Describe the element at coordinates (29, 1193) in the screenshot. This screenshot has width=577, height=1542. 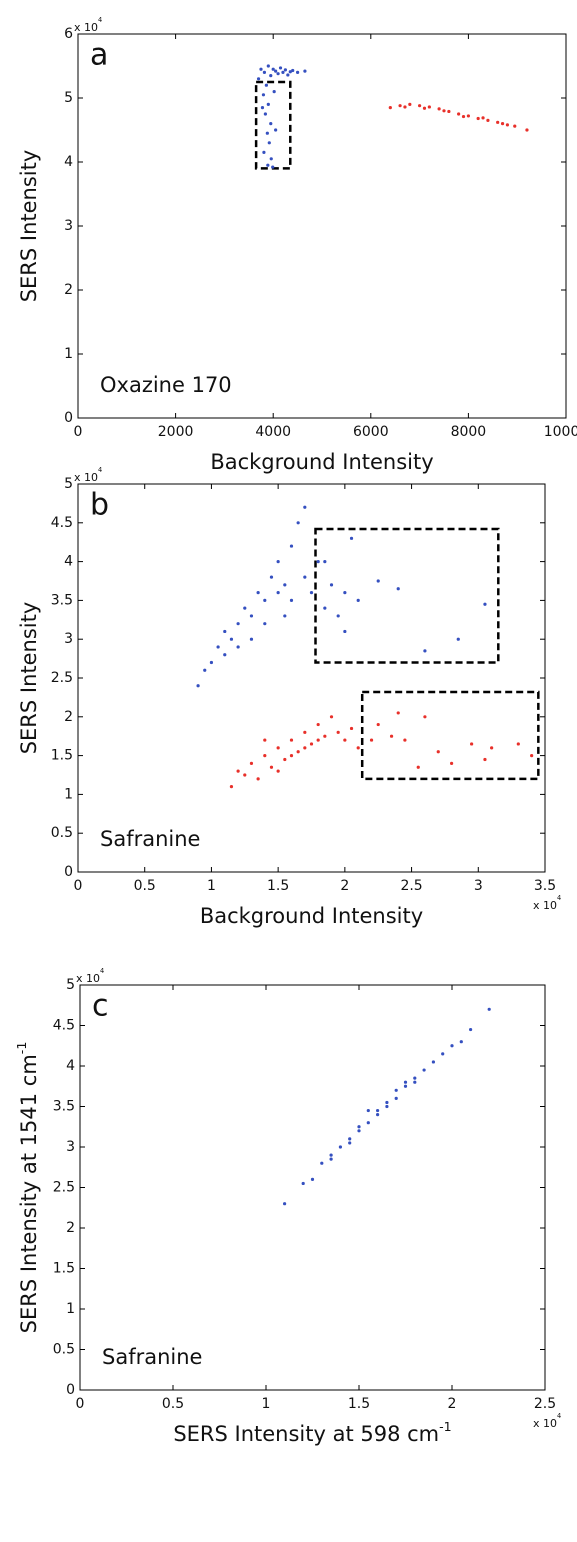
I see `y-axis-label-text: SERS Intensity at 1541 cm` at that location.